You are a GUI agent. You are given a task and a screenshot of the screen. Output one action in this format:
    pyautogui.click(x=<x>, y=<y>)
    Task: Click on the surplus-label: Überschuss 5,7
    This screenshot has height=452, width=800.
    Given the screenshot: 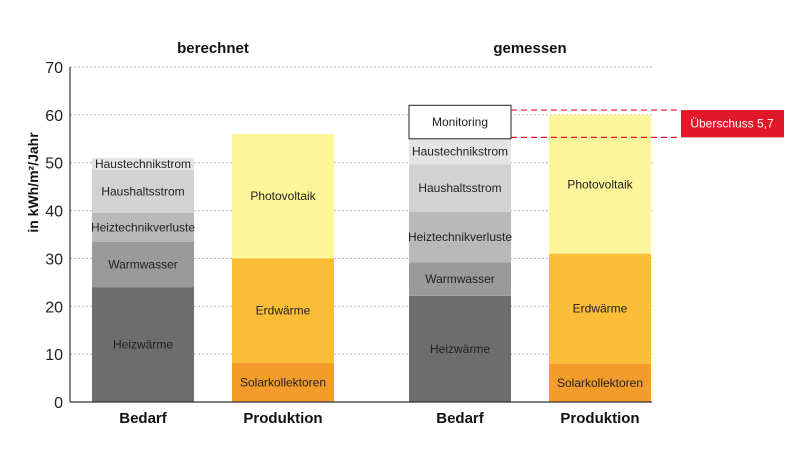 What is the action you would take?
    pyautogui.click(x=732, y=124)
    